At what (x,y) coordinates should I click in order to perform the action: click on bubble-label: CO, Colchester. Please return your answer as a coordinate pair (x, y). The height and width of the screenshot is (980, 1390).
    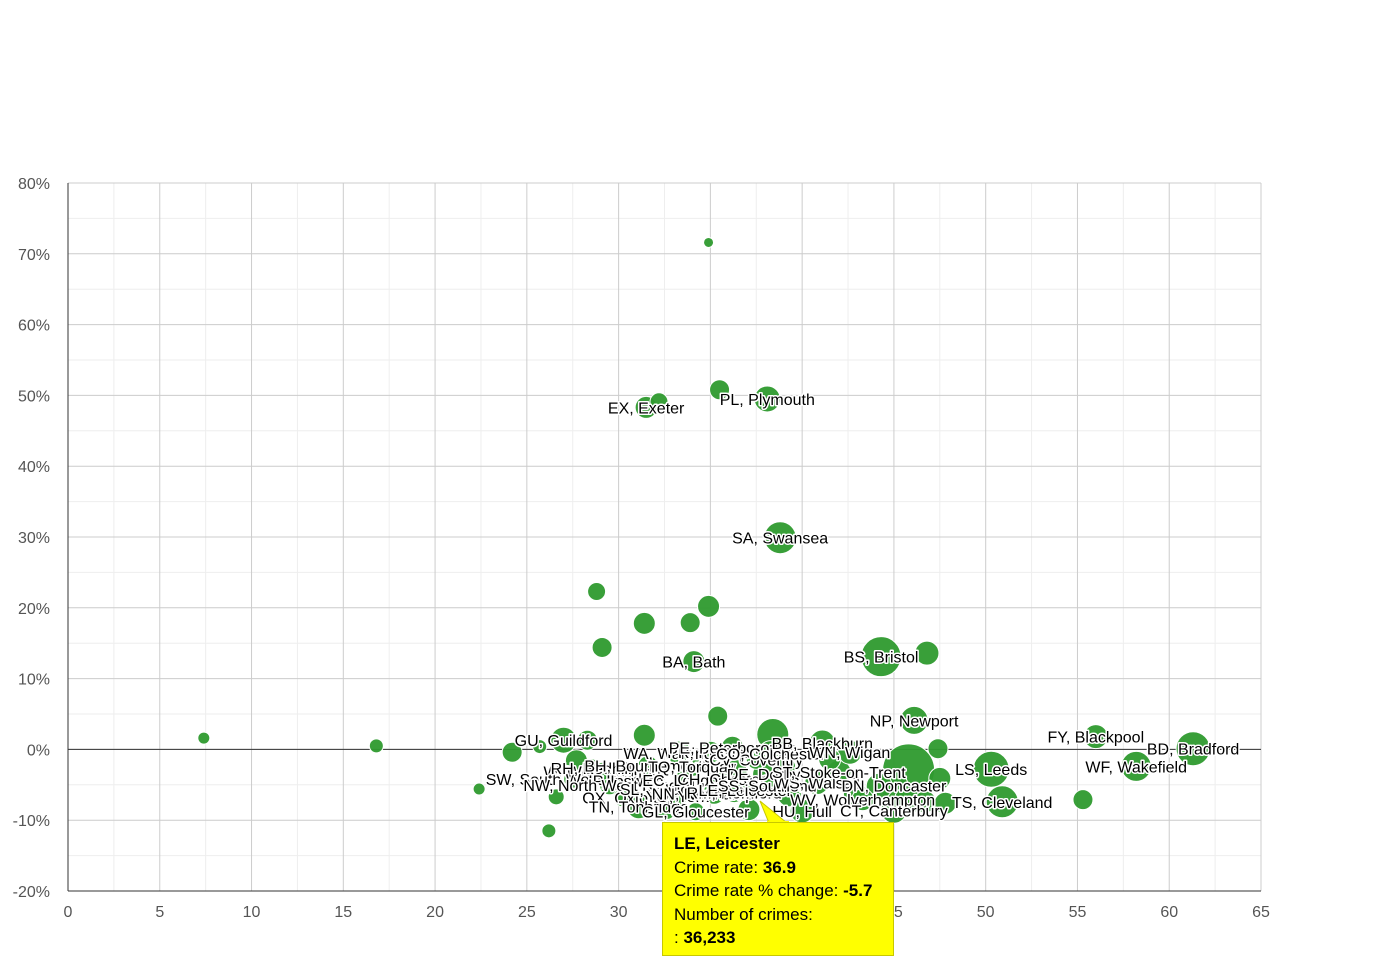
    Looking at the image, I should click on (771, 755).